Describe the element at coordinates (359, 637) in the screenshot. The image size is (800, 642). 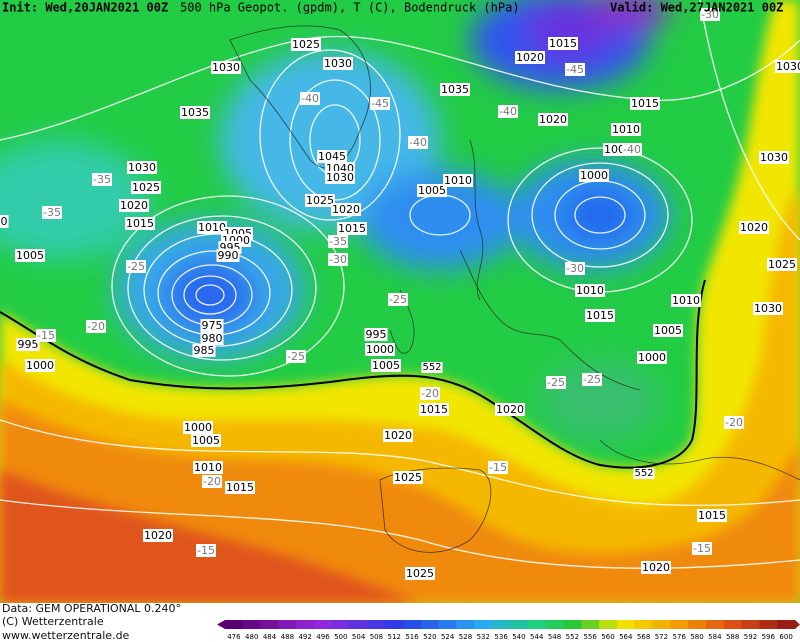
I see `legend-tick-label: 504` at that location.